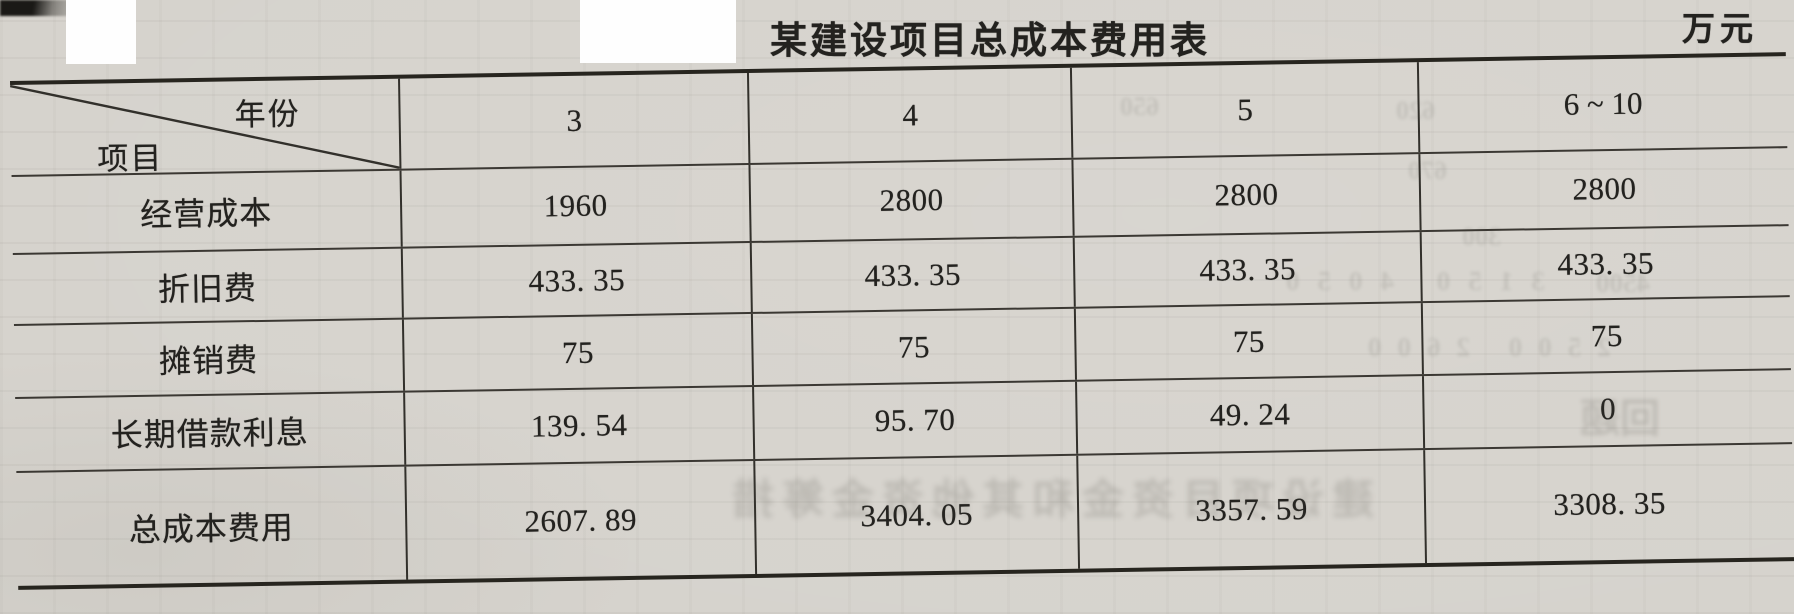  What do you see at coordinates (576, 205) in the screenshot?
I see `cell-value: 1960` at bounding box center [576, 205].